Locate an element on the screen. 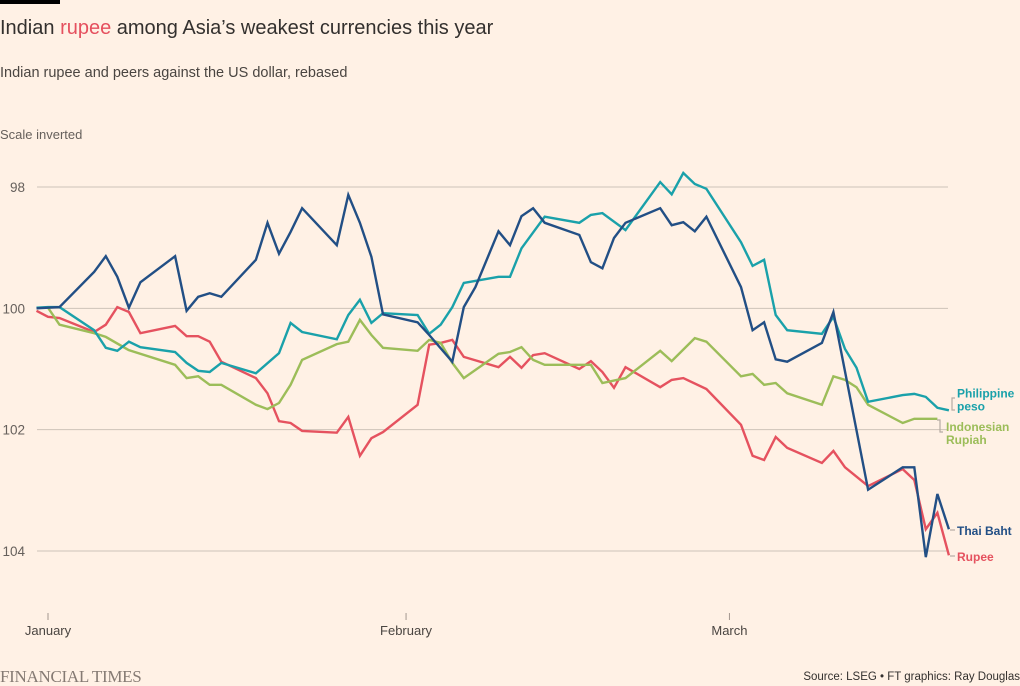 The width and height of the screenshot is (1020, 686). series-label-thai-baht: Thai Baht is located at coordinates (984, 531).